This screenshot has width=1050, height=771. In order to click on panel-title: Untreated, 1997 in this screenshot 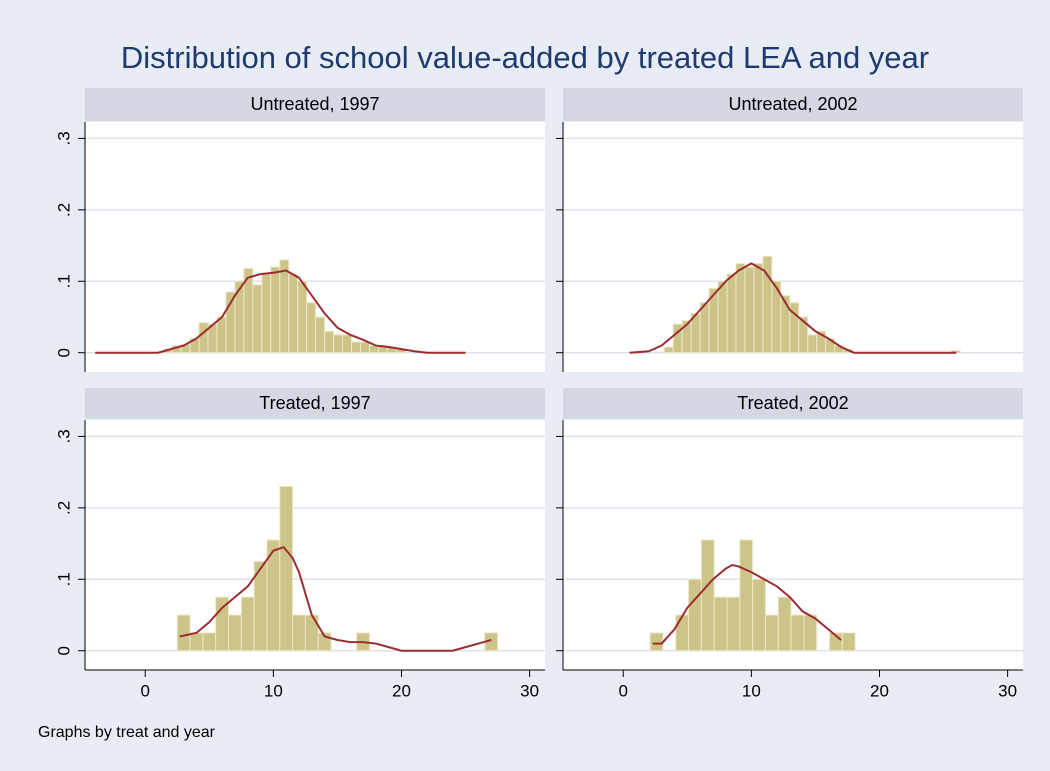, I will do `click(314, 104)`.